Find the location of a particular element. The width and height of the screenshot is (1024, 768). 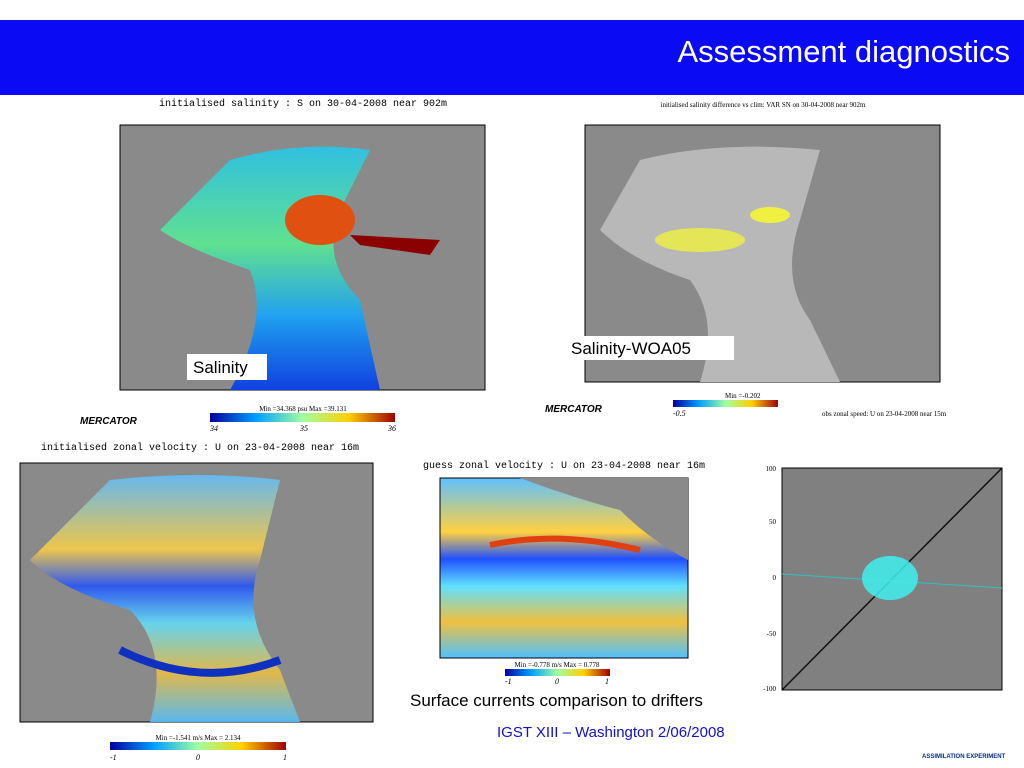

map-caption: Salinity is located at coordinates (220, 367).